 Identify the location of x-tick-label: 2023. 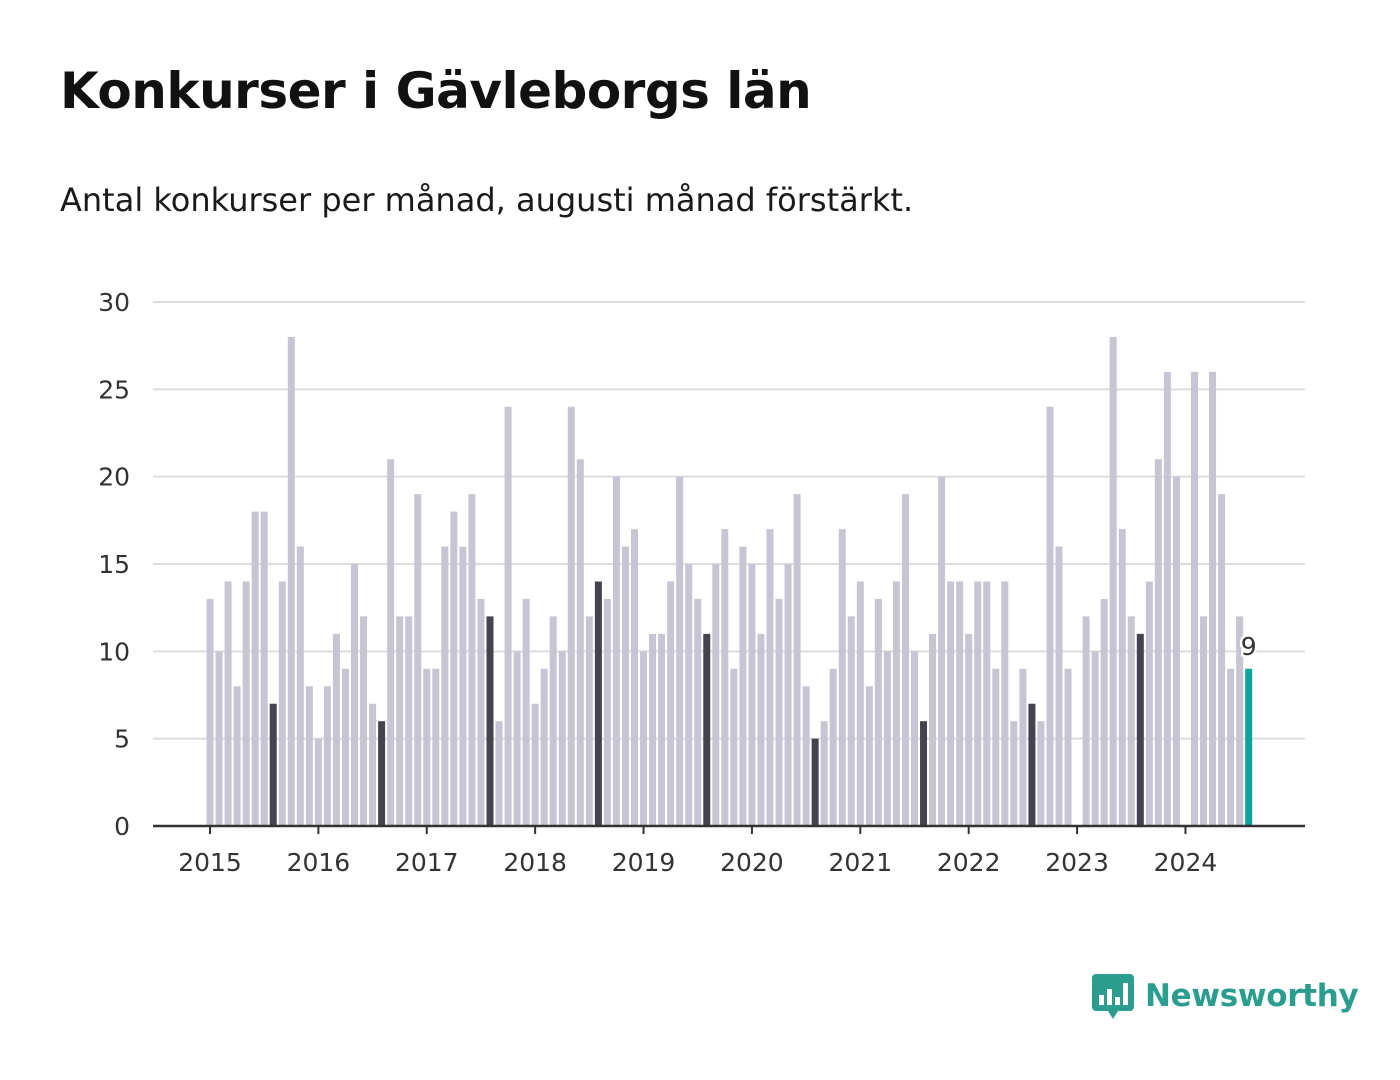
(1077, 862).